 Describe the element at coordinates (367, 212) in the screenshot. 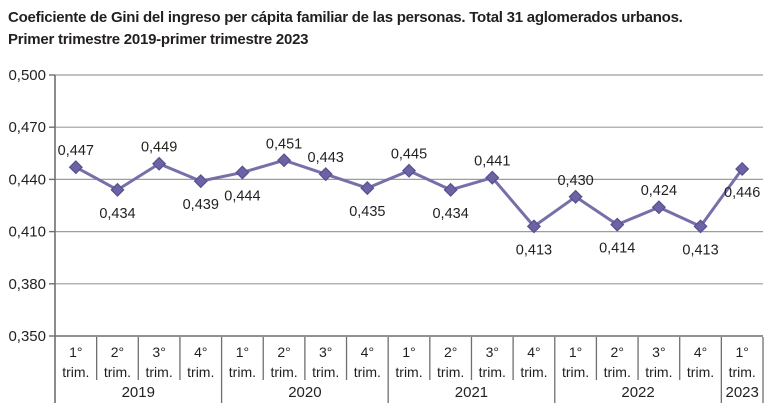

I see `data-point-label: 0,435` at that location.